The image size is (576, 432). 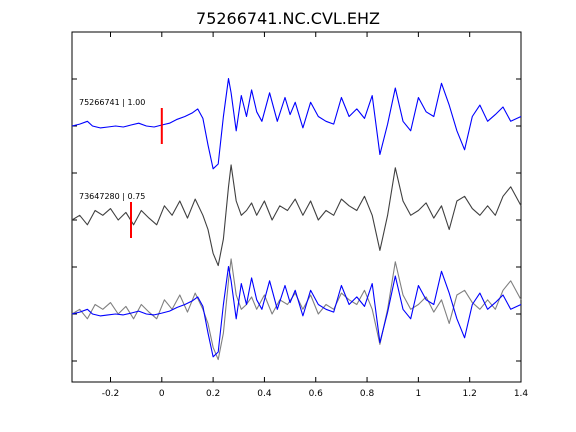 I want to click on x-tick-label: 0.2, so click(x=213, y=394).